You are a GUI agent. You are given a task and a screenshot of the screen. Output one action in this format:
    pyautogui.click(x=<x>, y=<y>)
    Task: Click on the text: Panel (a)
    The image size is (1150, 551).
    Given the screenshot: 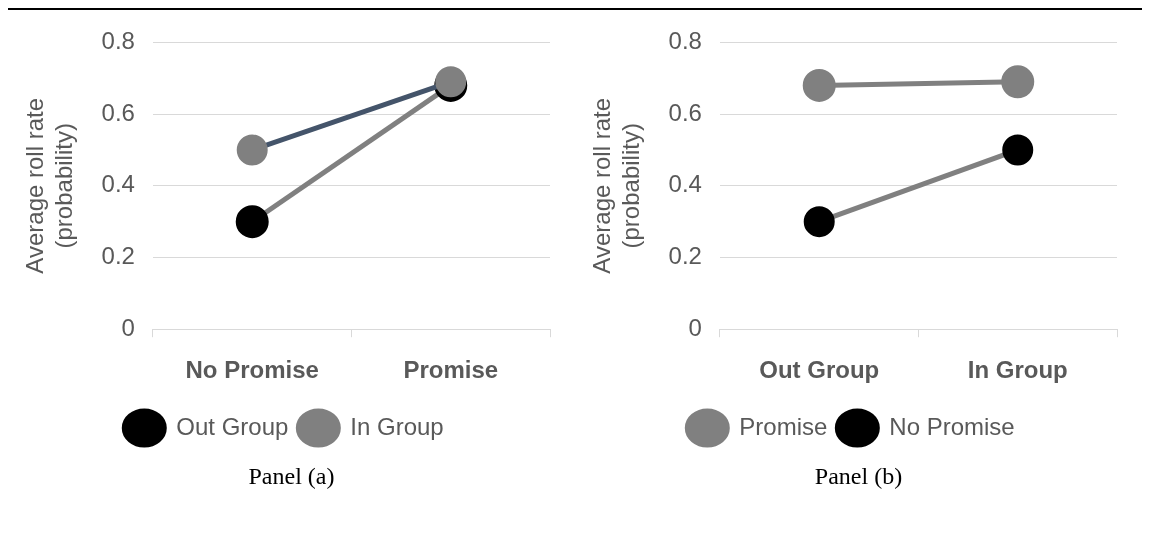 What is the action you would take?
    pyautogui.click(x=291, y=476)
    